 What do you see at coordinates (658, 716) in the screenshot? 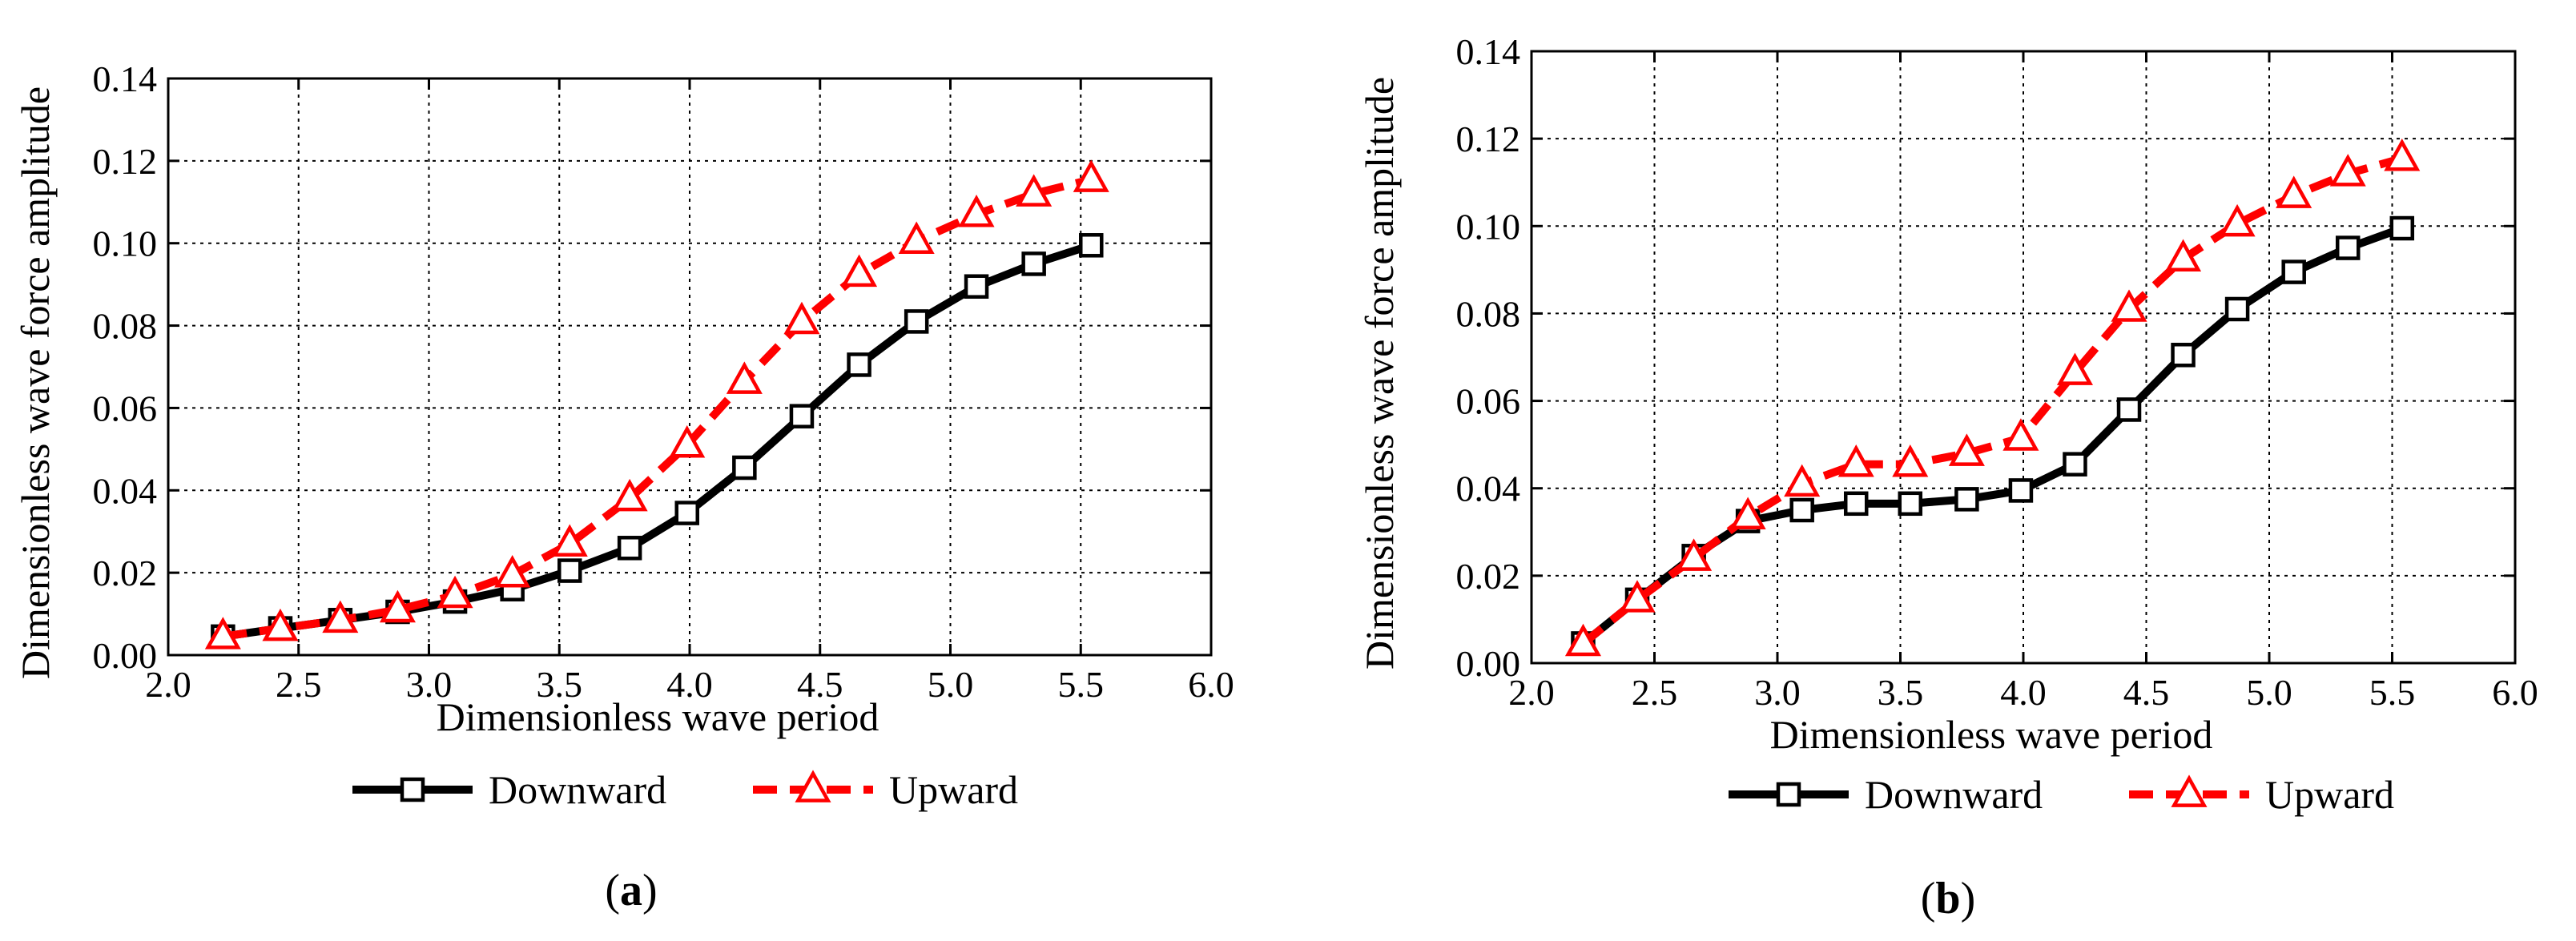
I see `x-axis-label: Dimensionless wave period` at bounding box center [658, 716].